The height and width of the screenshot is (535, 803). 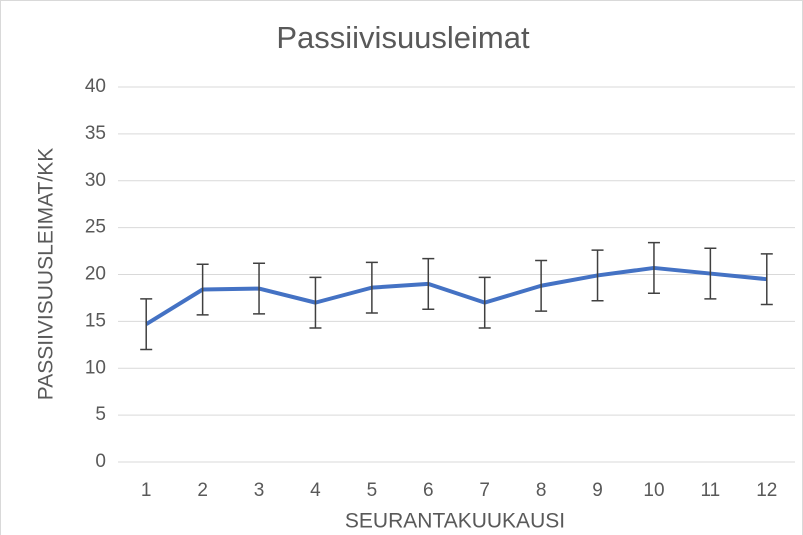 I want to click on x-tick-label: 5, so click(x=372, y=490).